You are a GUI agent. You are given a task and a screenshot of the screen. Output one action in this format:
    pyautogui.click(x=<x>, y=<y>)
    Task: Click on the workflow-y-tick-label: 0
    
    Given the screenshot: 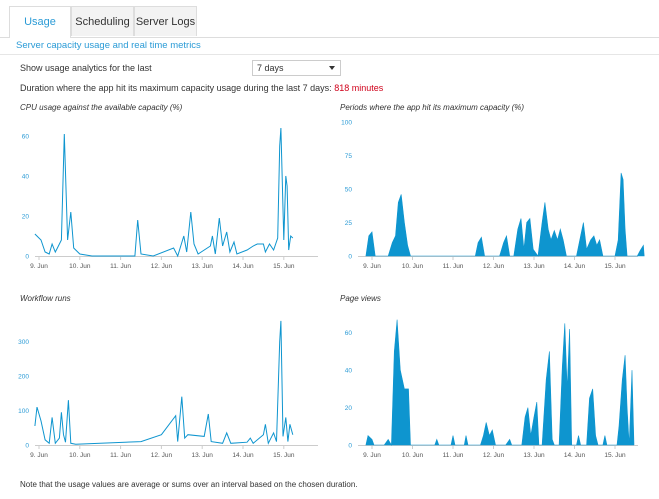 What is the action you would take?
    pyautogui.click(x=27, y=446)
    